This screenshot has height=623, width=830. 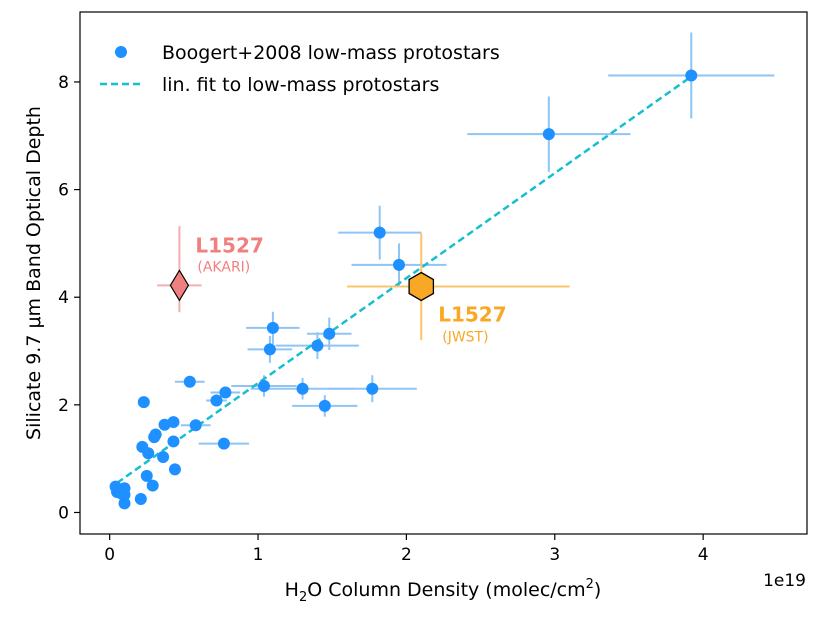 What do you see at coordinates (554, 555) in the screenshot?
I see `x-tick-label: 3` at bounding box center [554, 555].